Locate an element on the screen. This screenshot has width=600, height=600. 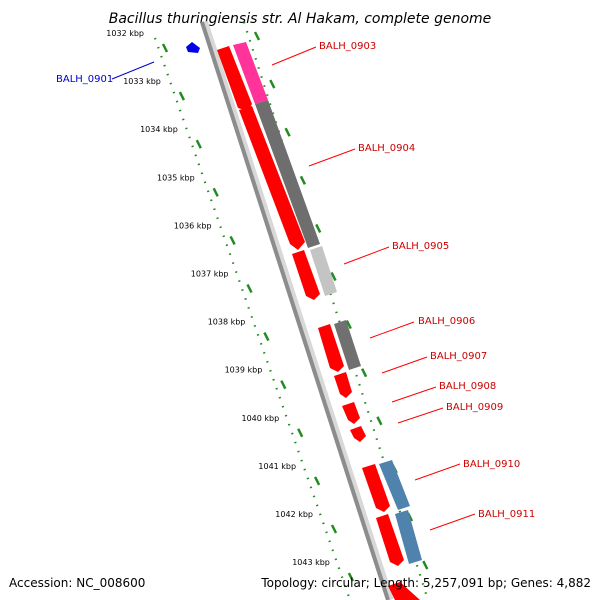
gene-block-light-gray is located at coordinates (323, 271).